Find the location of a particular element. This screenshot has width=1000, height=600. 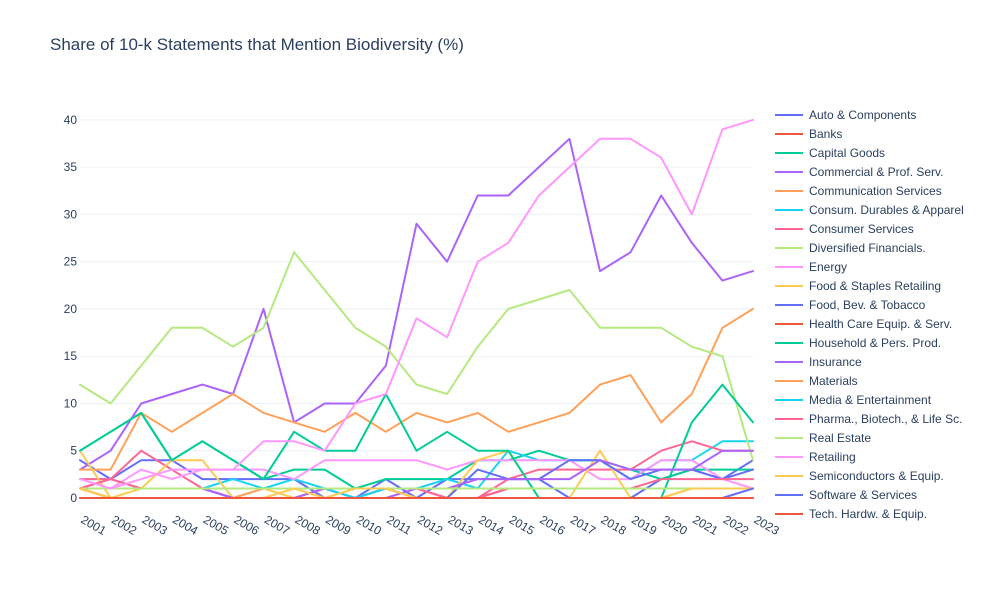

legend-label: Communication Services is located at coordinates (875, 191).